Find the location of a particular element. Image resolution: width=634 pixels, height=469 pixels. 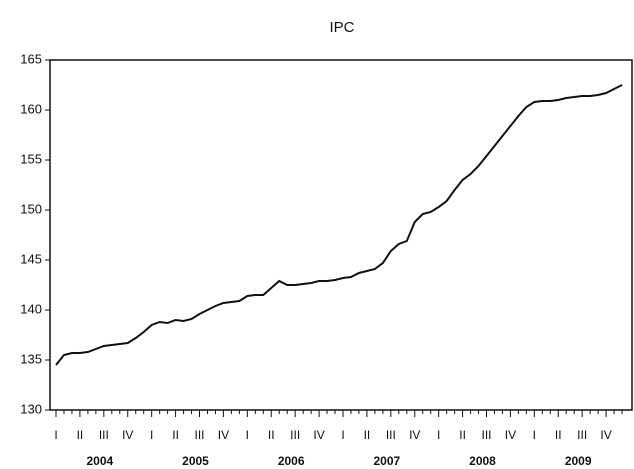

y-tick-label: 165 is located at coordinates (31, 58).